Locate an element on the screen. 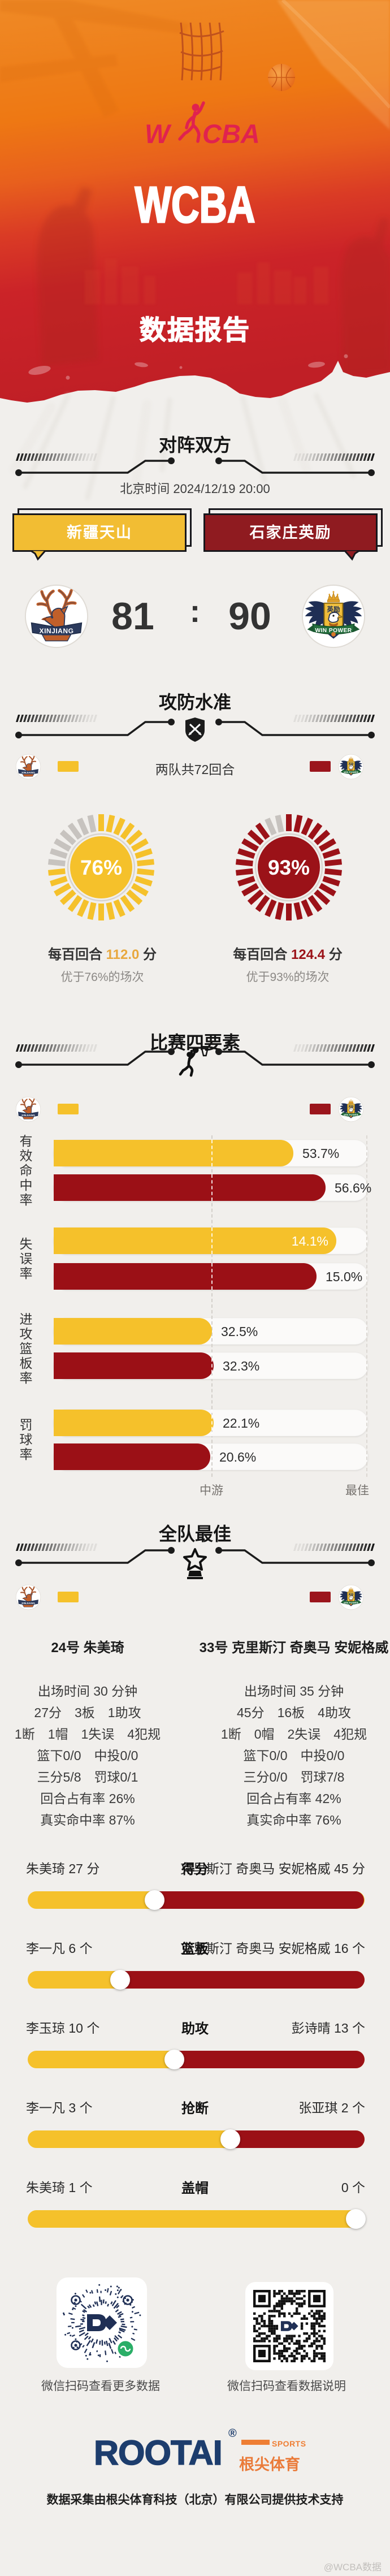  svg-text: 76% is located at coordinates (101, 867).